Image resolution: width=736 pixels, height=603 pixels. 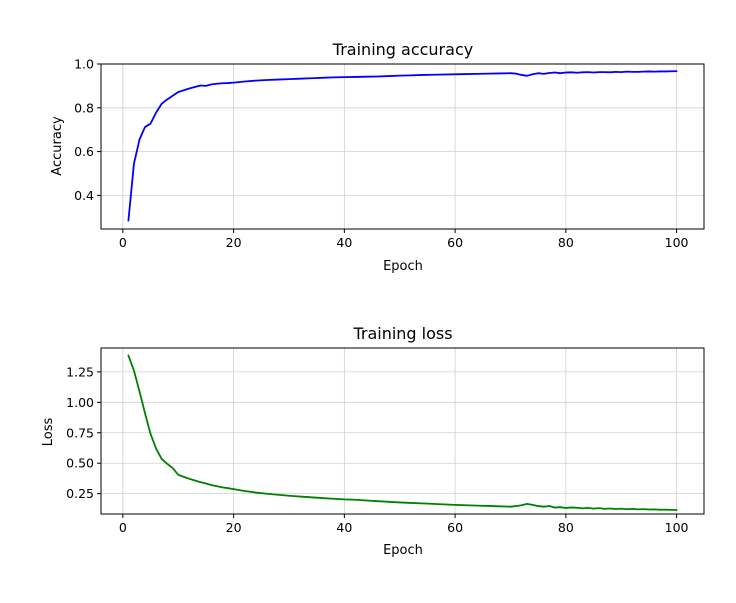 I want to click on accuracy-ytick-label: 0.6, so click(x=84, y=151).